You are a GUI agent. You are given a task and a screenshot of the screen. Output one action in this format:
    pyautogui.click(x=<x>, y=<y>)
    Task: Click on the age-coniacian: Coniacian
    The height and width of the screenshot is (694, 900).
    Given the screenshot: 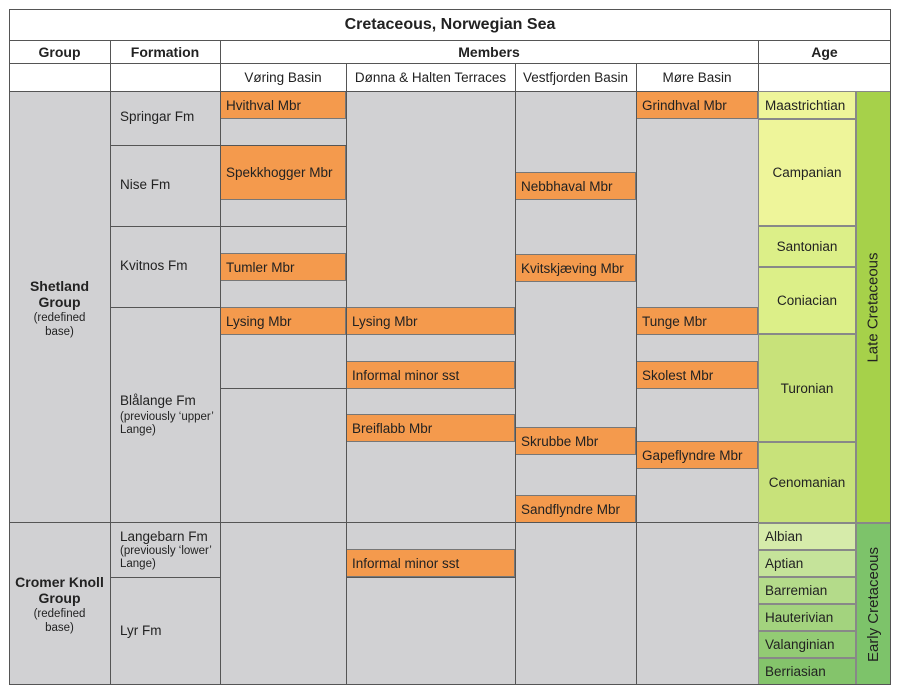 What is the action you would take?
    pyautogui.click(x=807, y=300)
    